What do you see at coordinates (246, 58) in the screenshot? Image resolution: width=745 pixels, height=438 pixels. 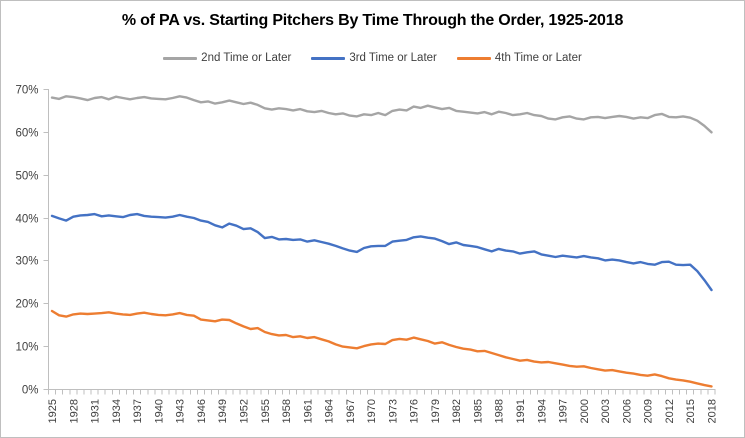 I see `legend-label: 2nd Time or Later` at bounding box center [246, 58].